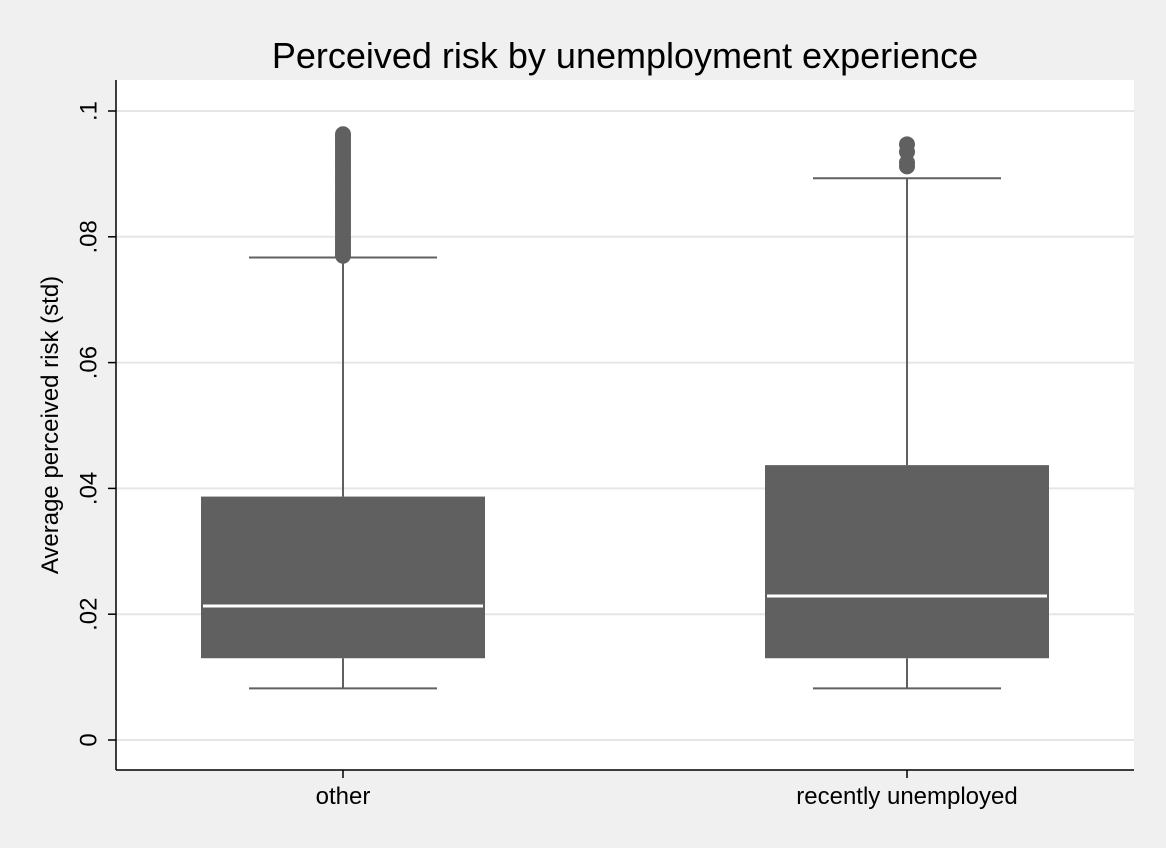 Image resolution: width=1166 pixels, height=848 pixels. Describe the element at coordinates (906, 796) in the screenshot. I see `x-category-label: recently unemployed` at that location.